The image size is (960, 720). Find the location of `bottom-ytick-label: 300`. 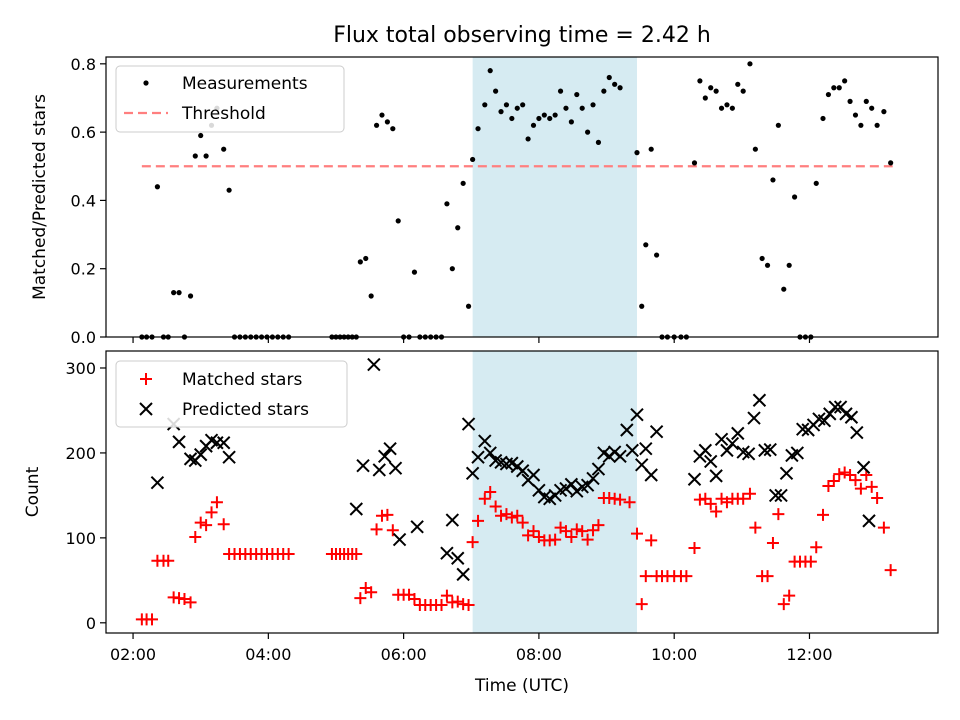

bottom-ytick-label: 300 is located at coordinates (80, 368).